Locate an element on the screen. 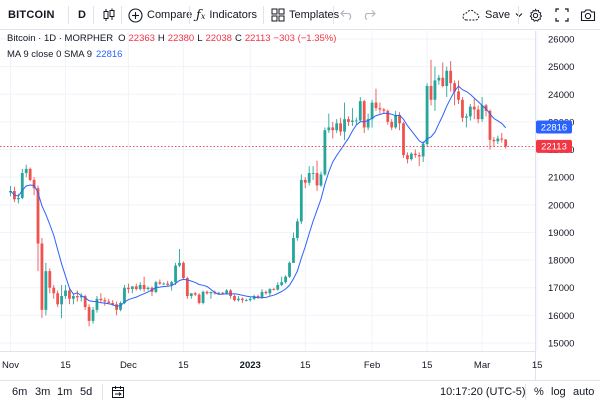 The image size is (600, 403). undo-button is located at coordinates (347, 15).